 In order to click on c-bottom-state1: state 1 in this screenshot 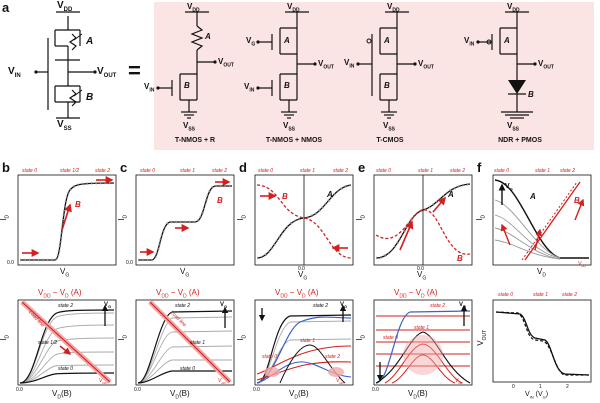, I will do `click(198, 343)`.